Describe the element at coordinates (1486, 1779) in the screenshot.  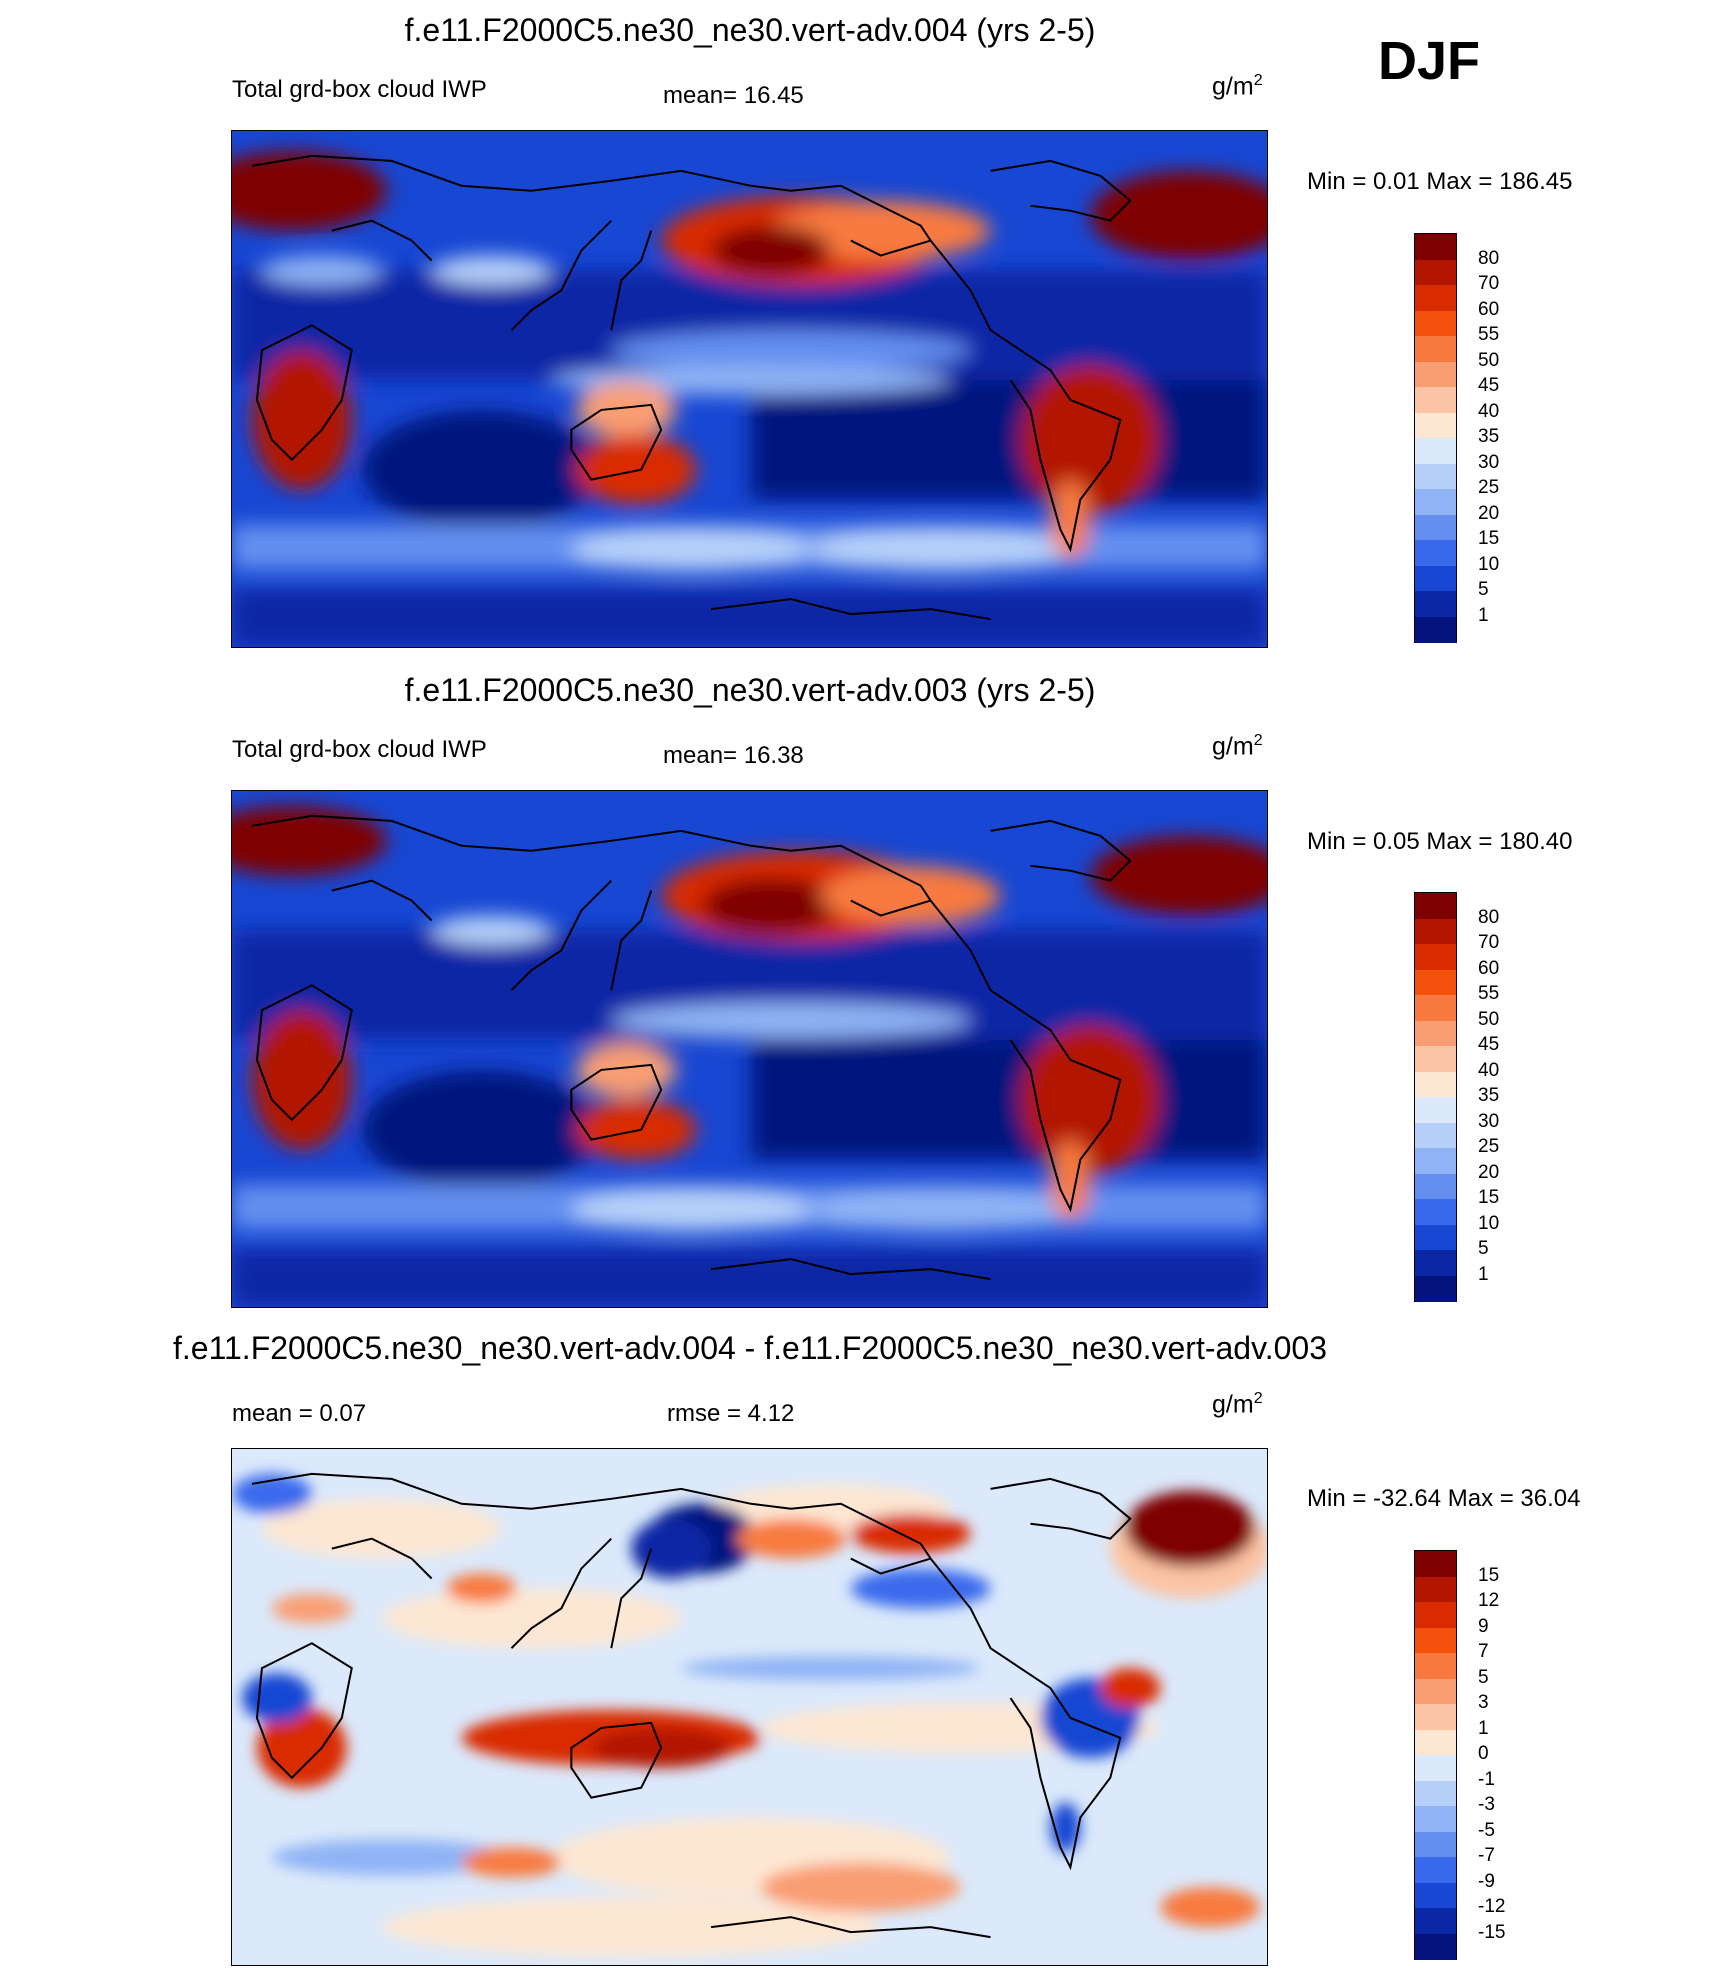
I see `colorbar-tick-label: -1` at that location.